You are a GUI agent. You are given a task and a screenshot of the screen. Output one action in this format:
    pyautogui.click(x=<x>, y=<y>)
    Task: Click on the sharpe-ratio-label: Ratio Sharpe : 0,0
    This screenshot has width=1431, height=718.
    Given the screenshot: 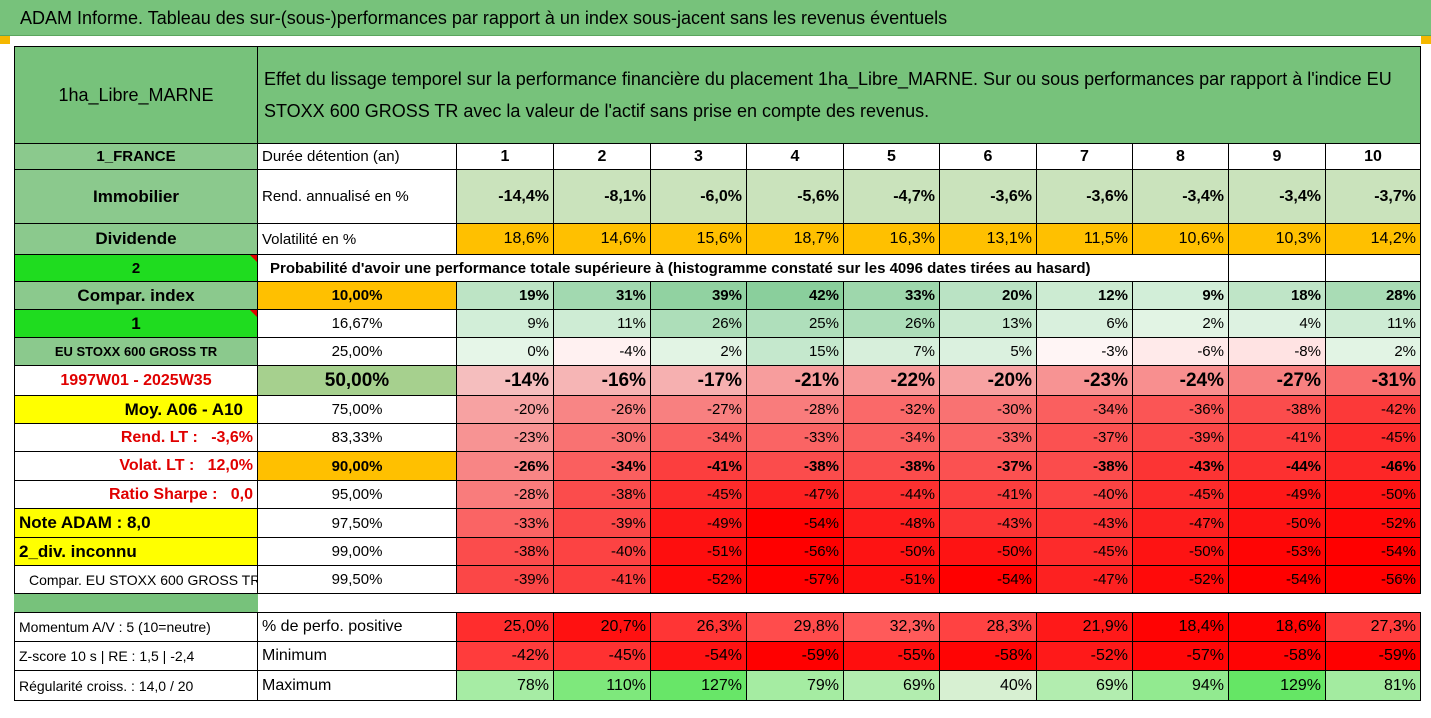 What is the action you would take?
    pyautogui.click(x=136, y=495)
    